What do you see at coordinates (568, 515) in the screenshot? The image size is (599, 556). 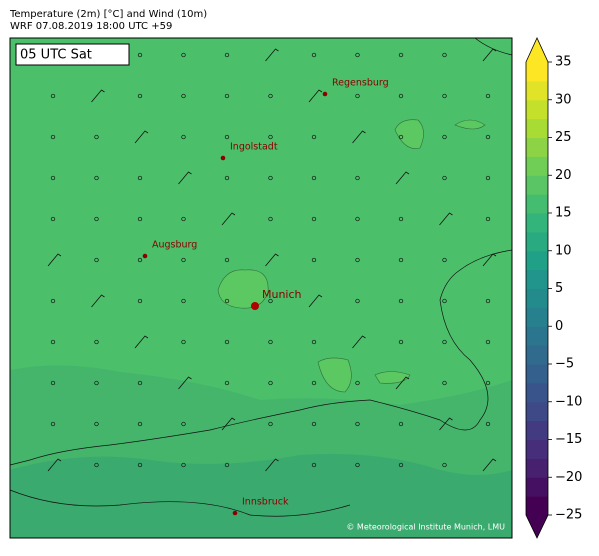 I see `colorbar-tick-label: −25` at bounding box center [568, 515].